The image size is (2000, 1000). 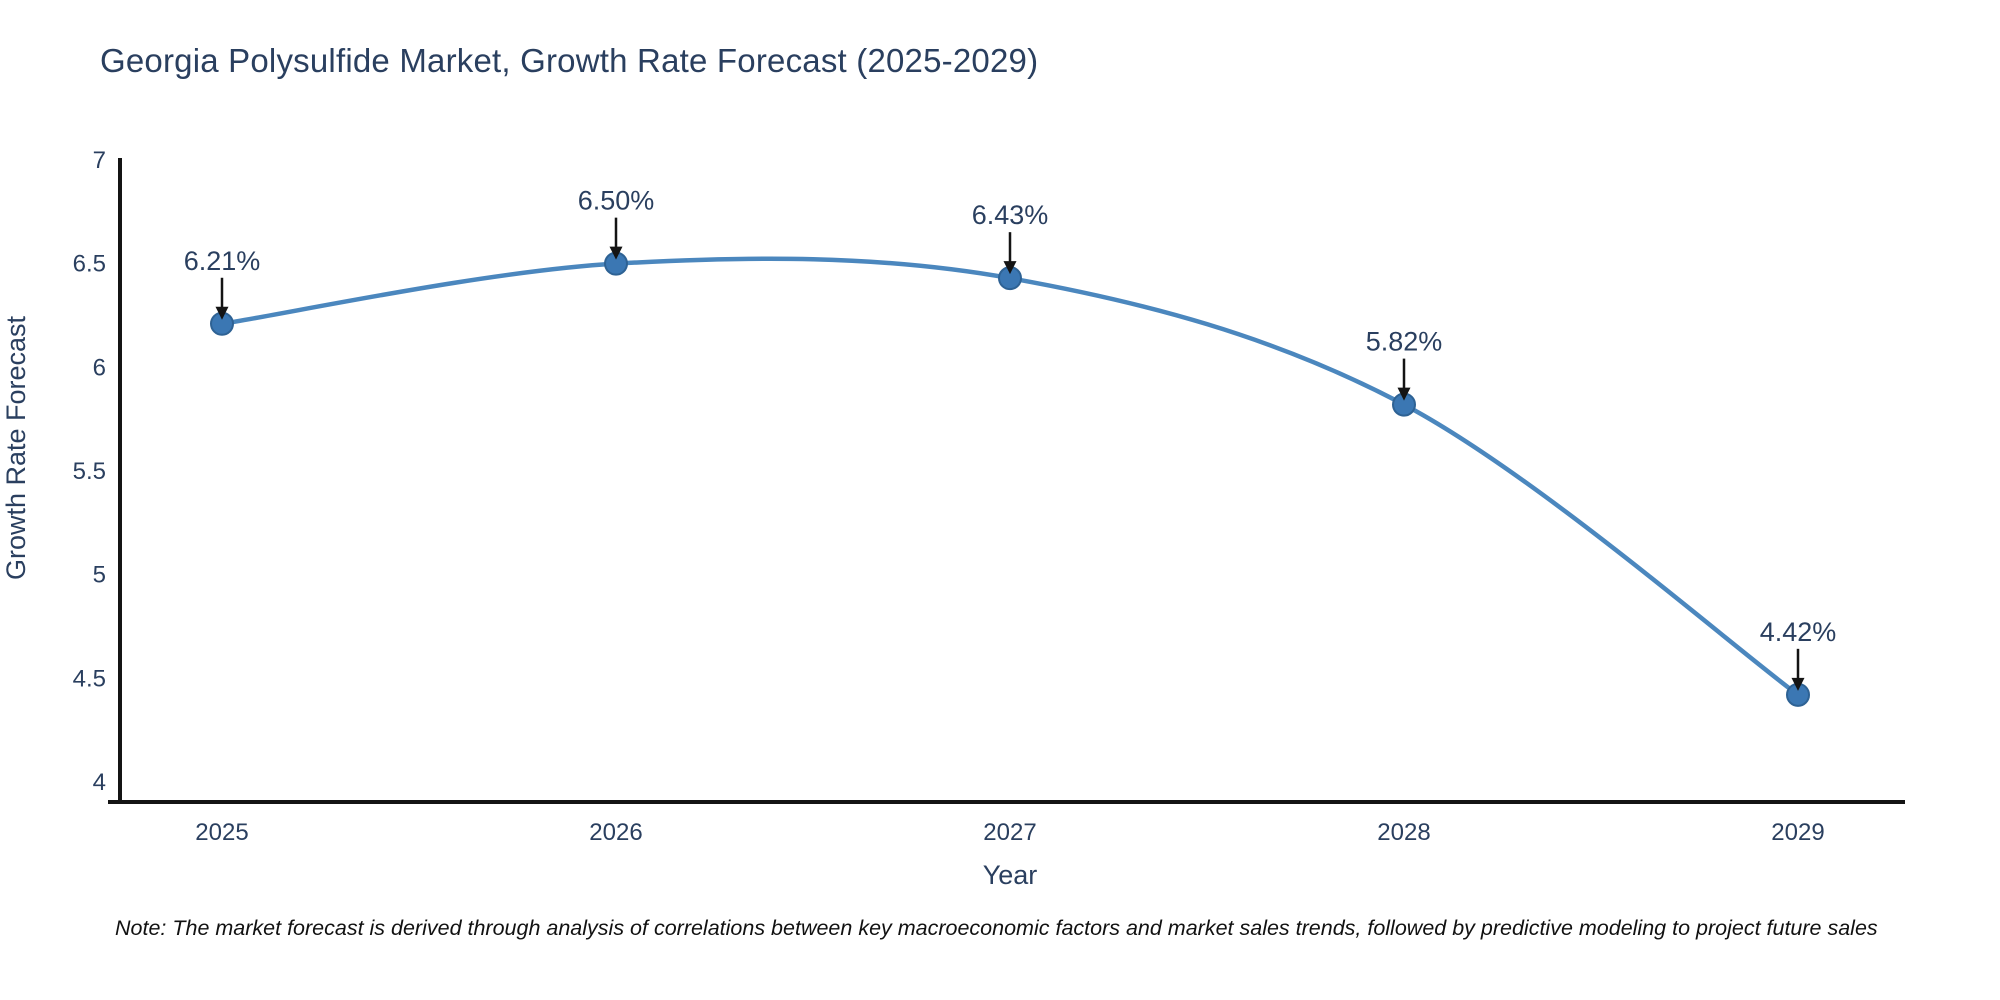 I want to click on y-tick-label: 7, so click(x=99, y=160).